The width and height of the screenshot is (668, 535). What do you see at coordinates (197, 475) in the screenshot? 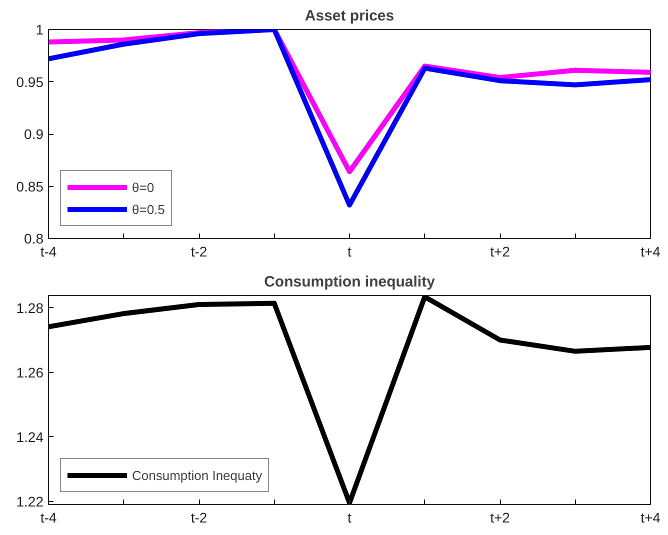
I see `legend-label: Consumption Inequaty` at bounding box center [197, 475].